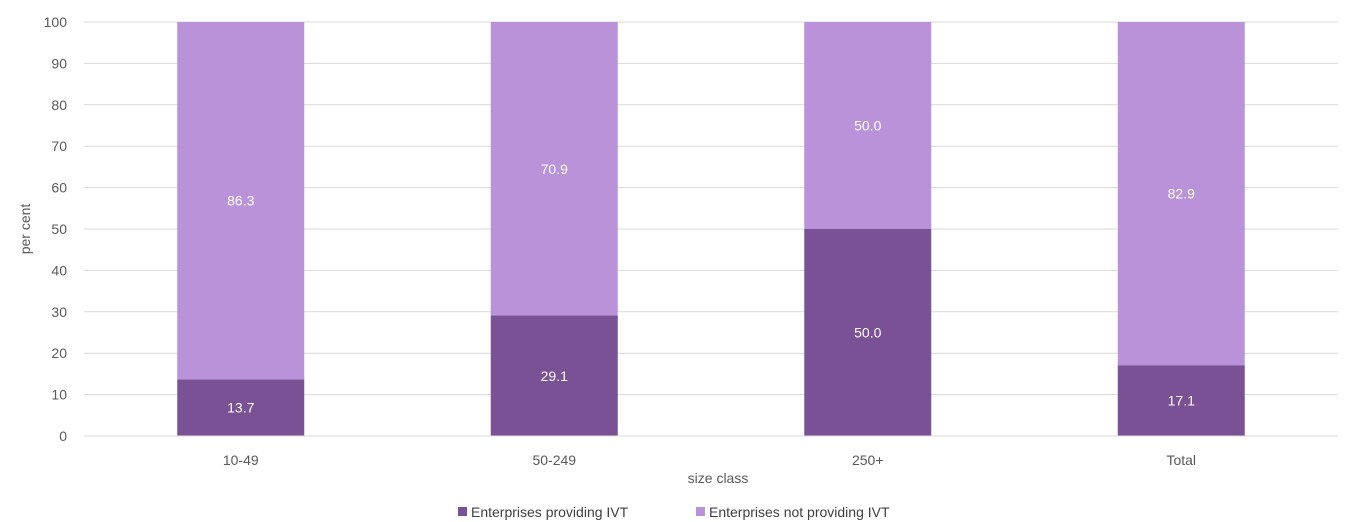 The width and height of the screenshot is (1348, 522). I want to click on legend-label-not-providing: Enterprises not providing IVT, so click(799, 512).